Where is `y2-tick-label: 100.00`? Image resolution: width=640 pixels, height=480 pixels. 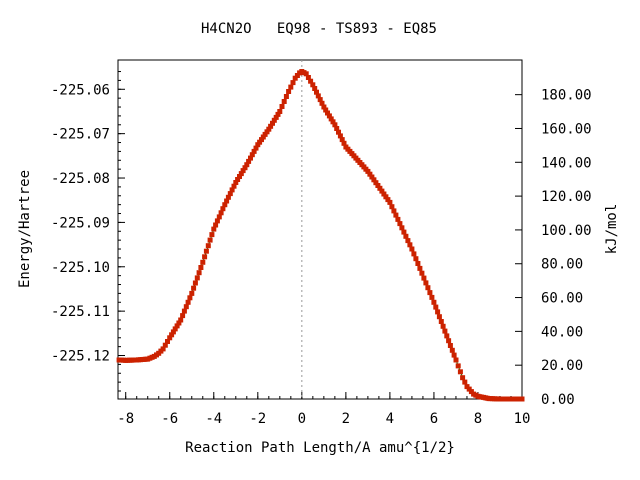 y2-tick-label: 100.00 is located at coordinates (566, 231).